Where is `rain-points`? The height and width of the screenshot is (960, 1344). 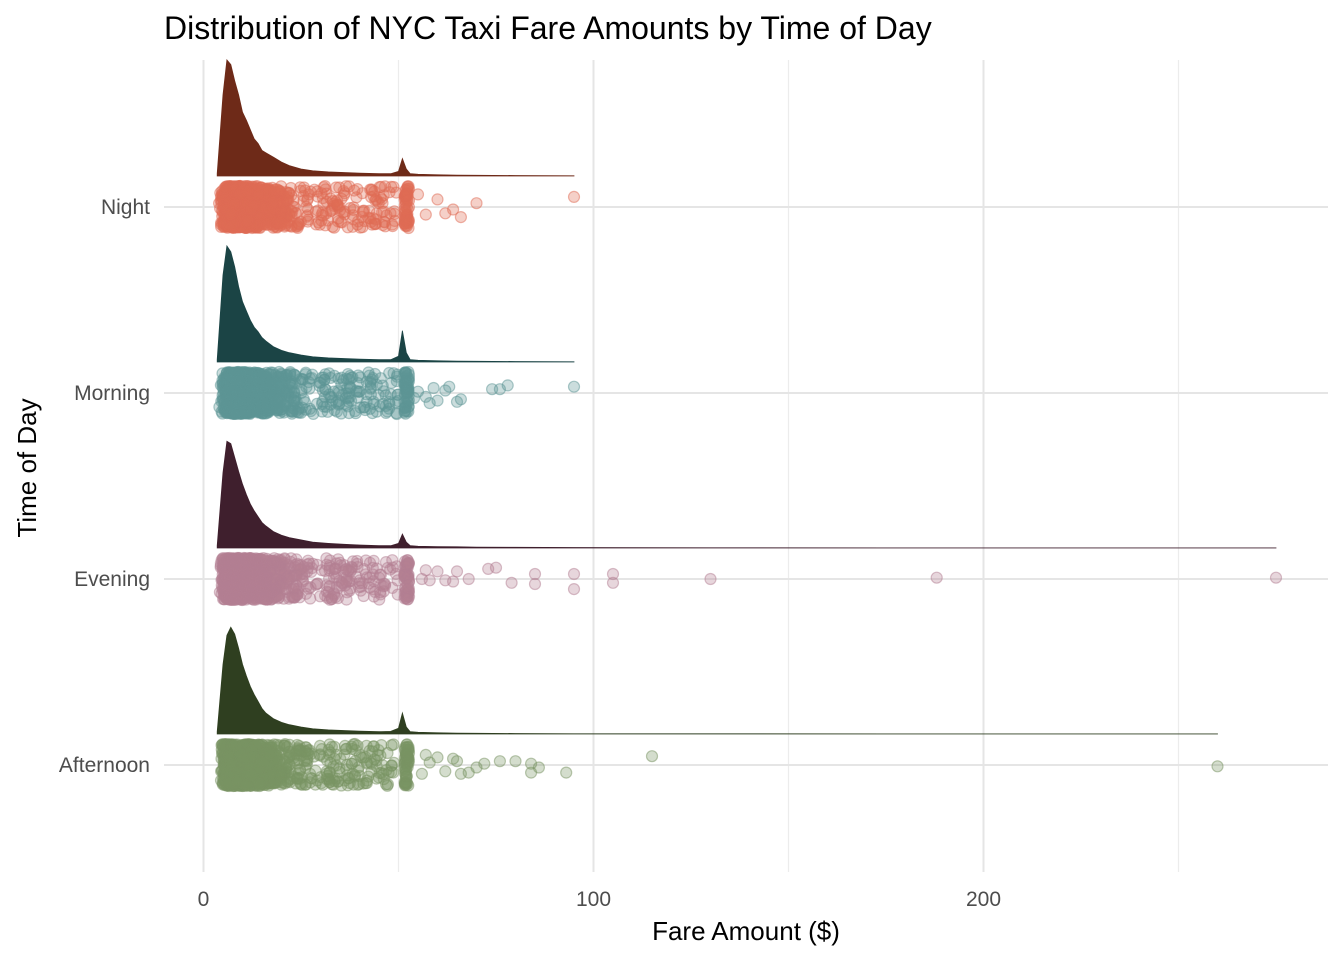 rain-points is located at coordinates (397, 207).